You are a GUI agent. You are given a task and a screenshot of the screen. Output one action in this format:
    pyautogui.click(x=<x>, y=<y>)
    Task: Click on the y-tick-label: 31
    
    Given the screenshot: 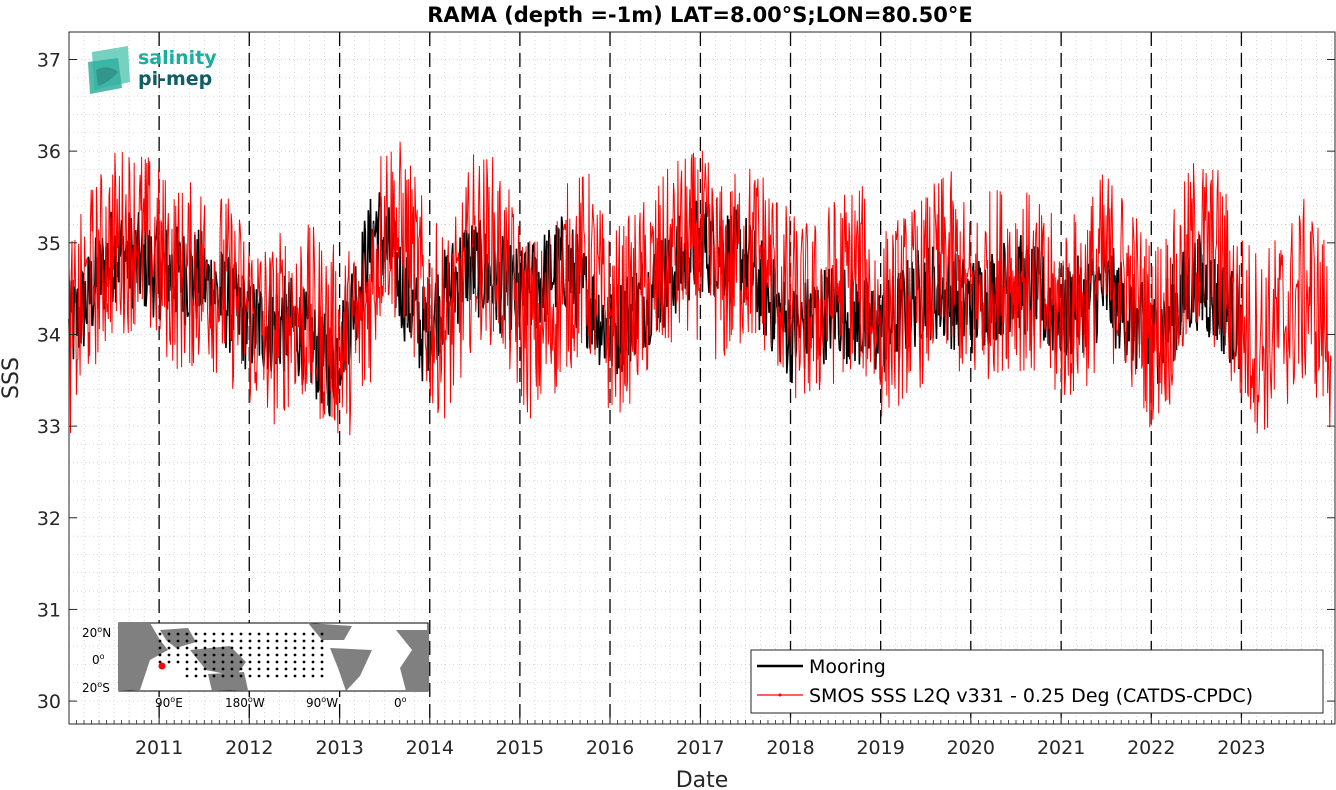 What is the action you would take?
    pyautogui.click(x=49, y=610)
    